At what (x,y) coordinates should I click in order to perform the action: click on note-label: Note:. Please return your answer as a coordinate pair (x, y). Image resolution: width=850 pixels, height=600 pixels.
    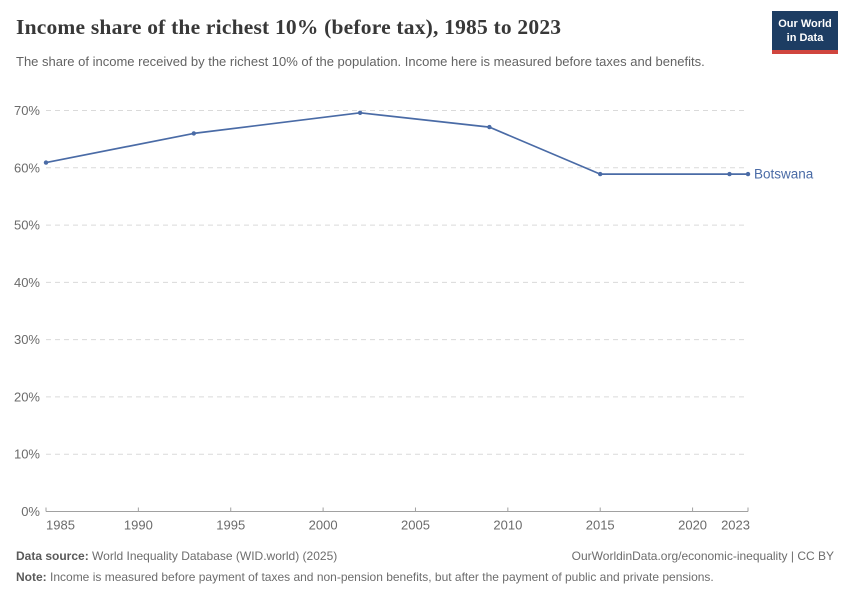
    Looking at the image, I should click on (31, 577).